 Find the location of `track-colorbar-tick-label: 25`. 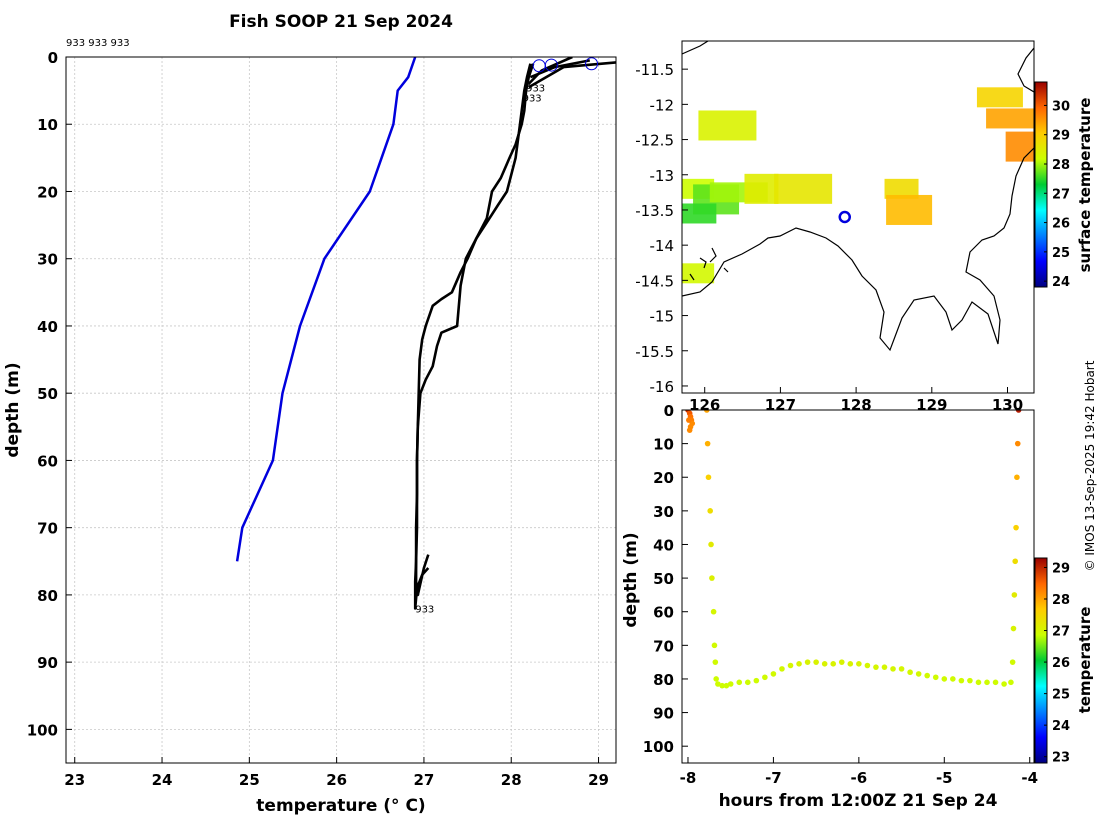

track-colorbar-tick-label: 25 is located at coordinates (1061, 695).